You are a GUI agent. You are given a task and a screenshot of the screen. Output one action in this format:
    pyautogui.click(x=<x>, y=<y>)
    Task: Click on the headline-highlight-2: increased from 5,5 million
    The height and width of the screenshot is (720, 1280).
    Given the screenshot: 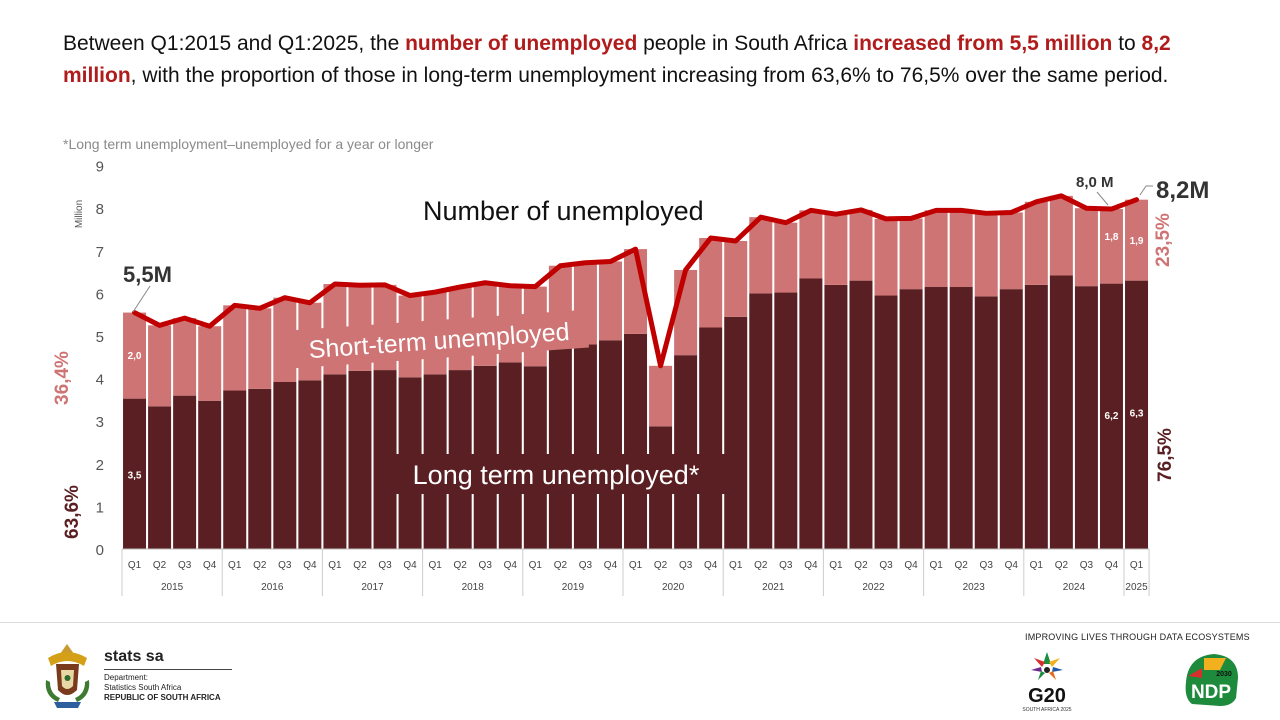 What is the action you would take?
    pyautogui.click(x=983, y=43)
    